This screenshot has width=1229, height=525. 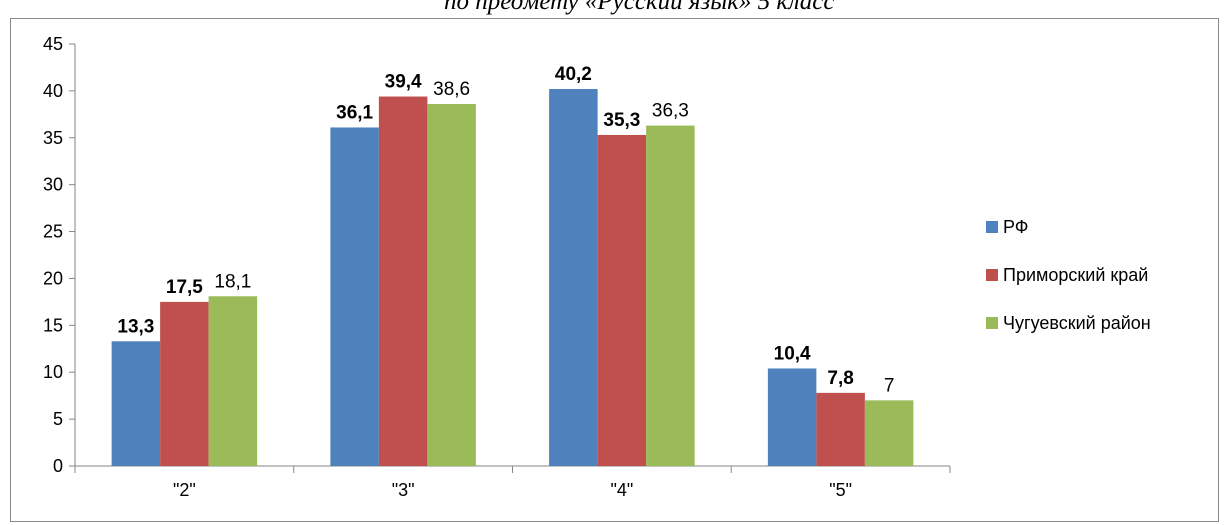 I want to click on data-label-0-3: 10,4, so click(x=792, y=353).